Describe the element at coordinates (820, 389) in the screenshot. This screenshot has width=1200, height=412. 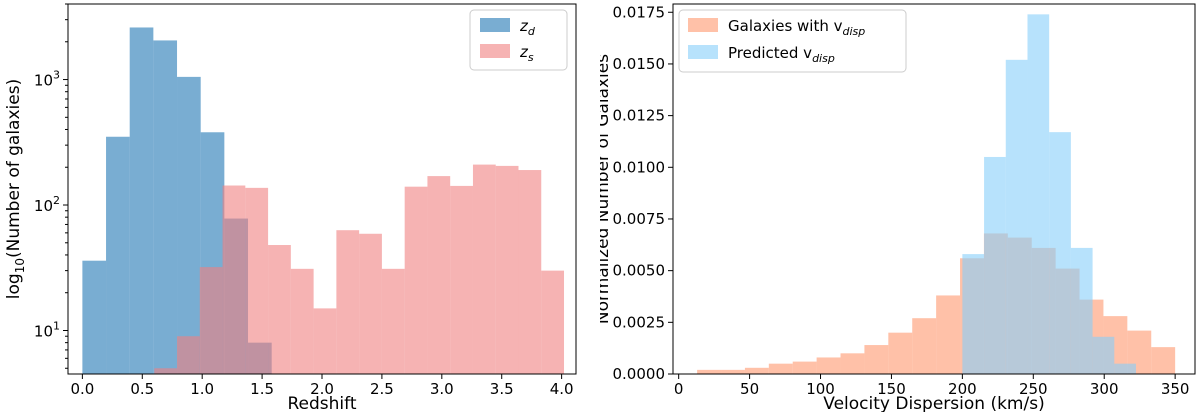
I see `velocity-x-tick-label: 100` at that location.